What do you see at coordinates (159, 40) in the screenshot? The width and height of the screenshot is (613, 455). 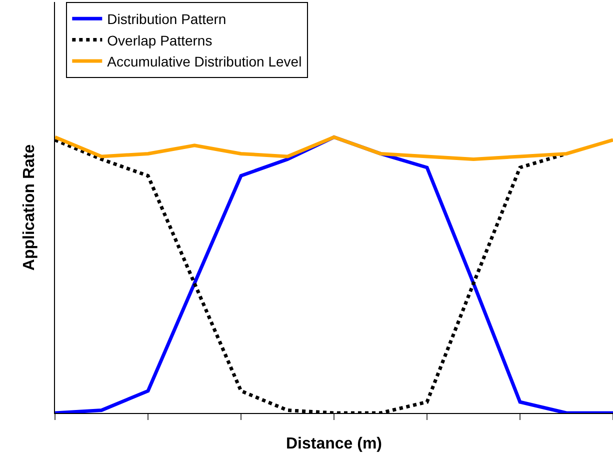 I see `legend-label: Overlap Patterns` at bounding box center [159, 40].